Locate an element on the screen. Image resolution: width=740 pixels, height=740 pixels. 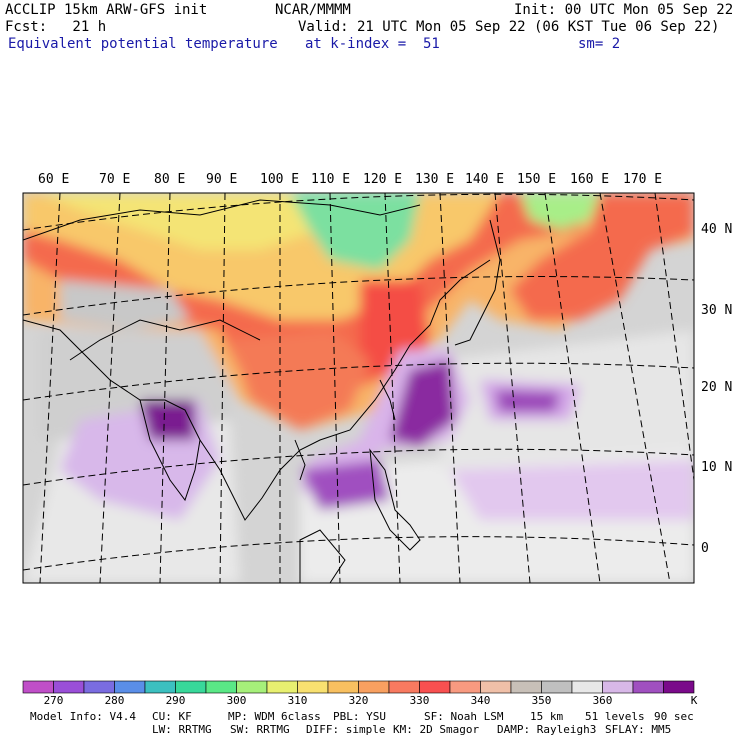
field-name: Equivalent potential temperature is located at coordinates (143, 44).